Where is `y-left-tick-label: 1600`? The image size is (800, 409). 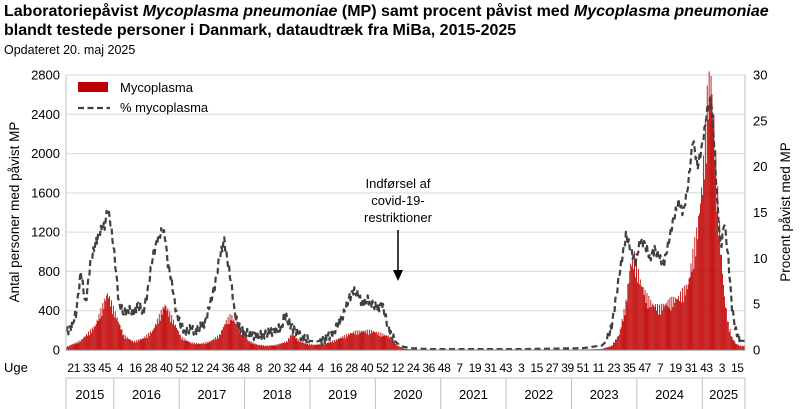
y-left-tick-label: 1600 is located at coordinates (45, 192).